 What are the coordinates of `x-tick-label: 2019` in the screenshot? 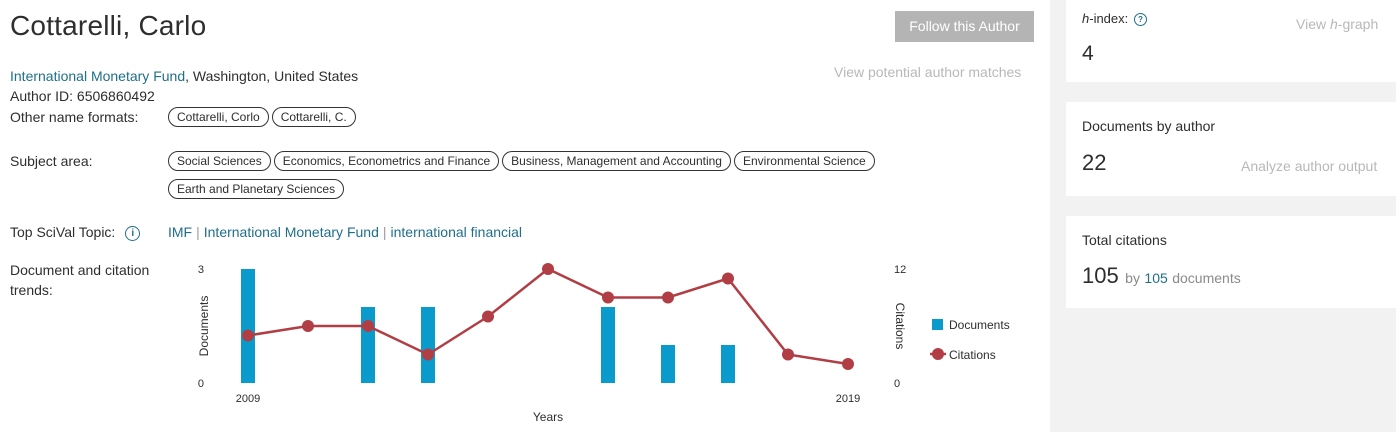 It's located at (848, 399).